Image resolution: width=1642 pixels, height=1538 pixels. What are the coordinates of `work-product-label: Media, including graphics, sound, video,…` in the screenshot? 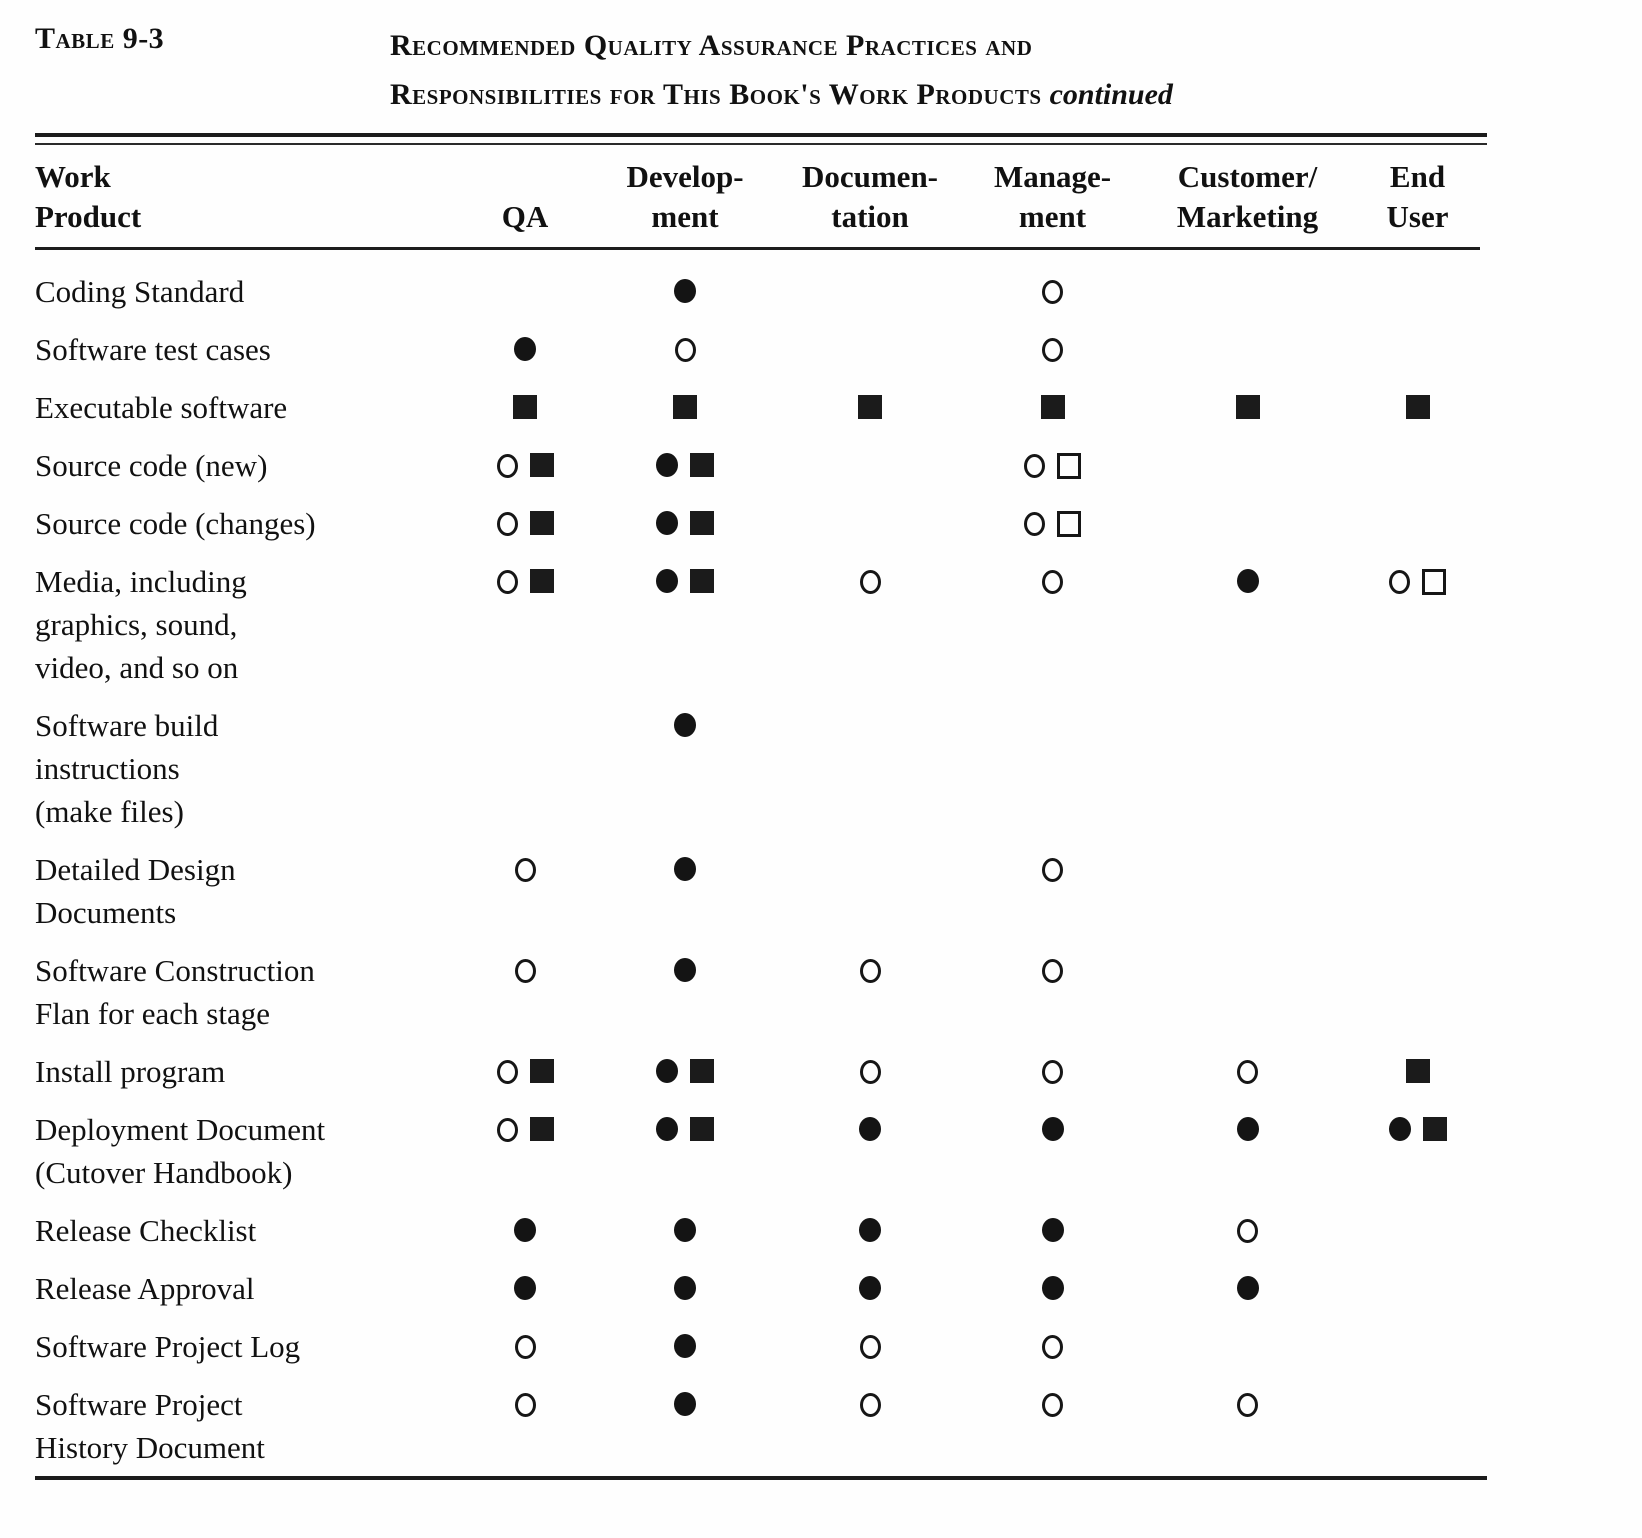 It's located at (141, 625).